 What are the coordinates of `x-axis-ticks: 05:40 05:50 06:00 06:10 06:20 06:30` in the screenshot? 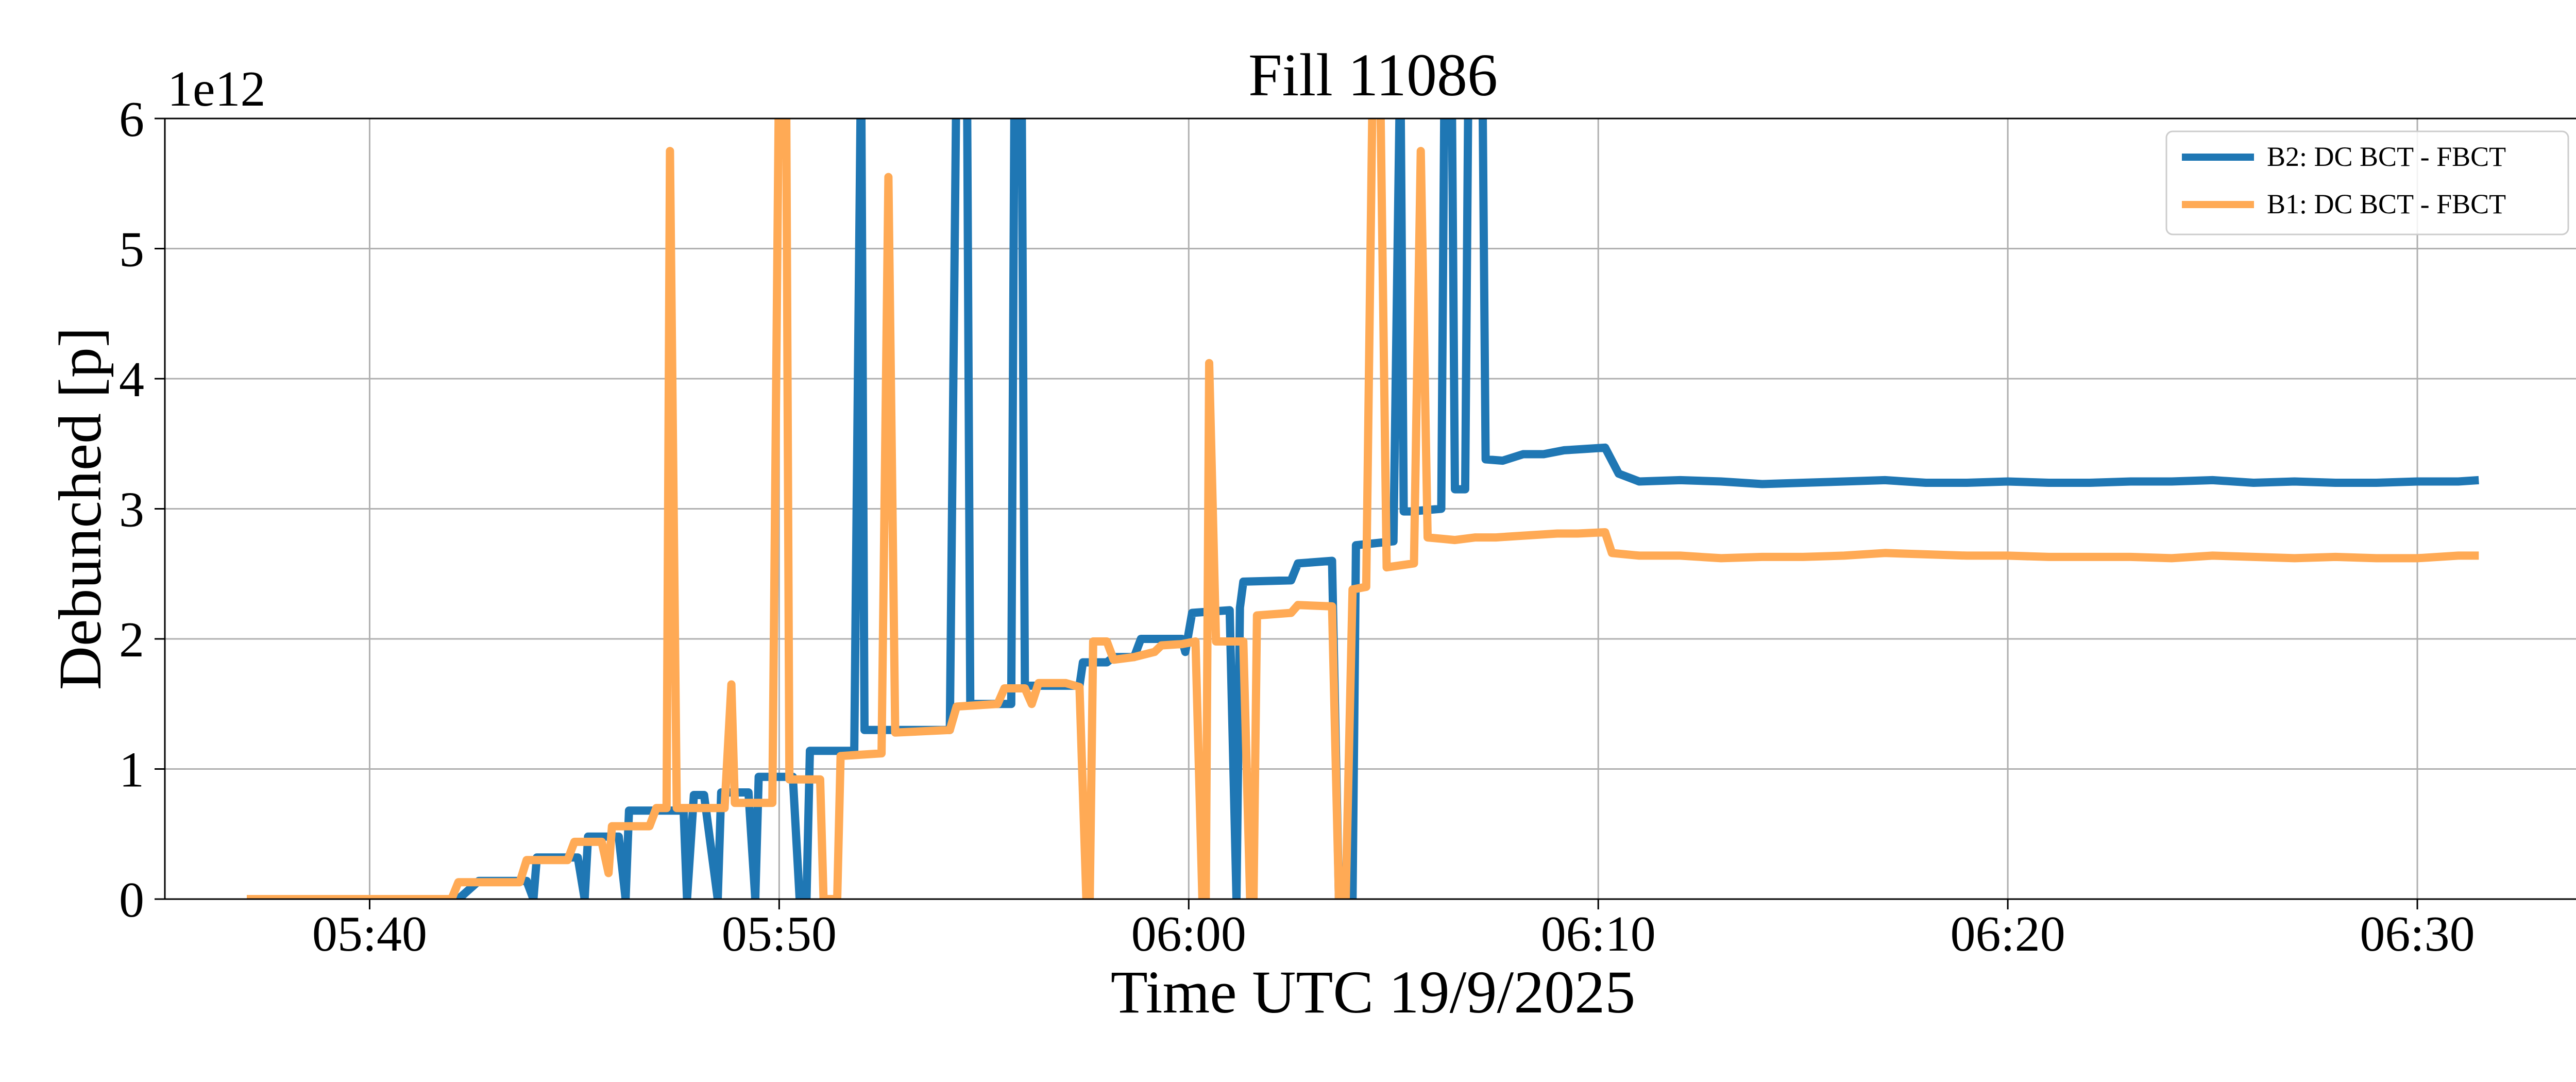 It's located at (1394, 931).